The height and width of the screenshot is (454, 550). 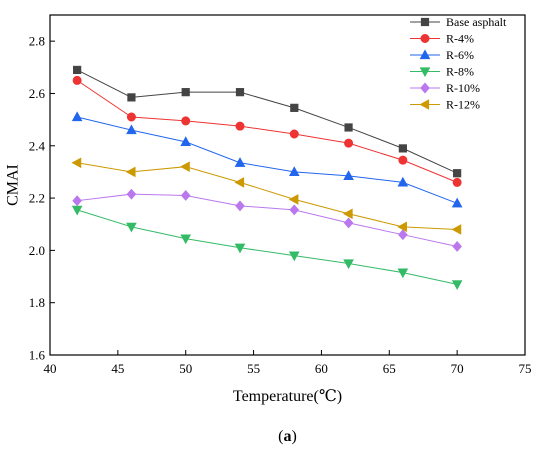 What do you see at coordinates (463, 88) in the screenshot?
I see `legend-label: R-10%` at bounding box center [463, 88].